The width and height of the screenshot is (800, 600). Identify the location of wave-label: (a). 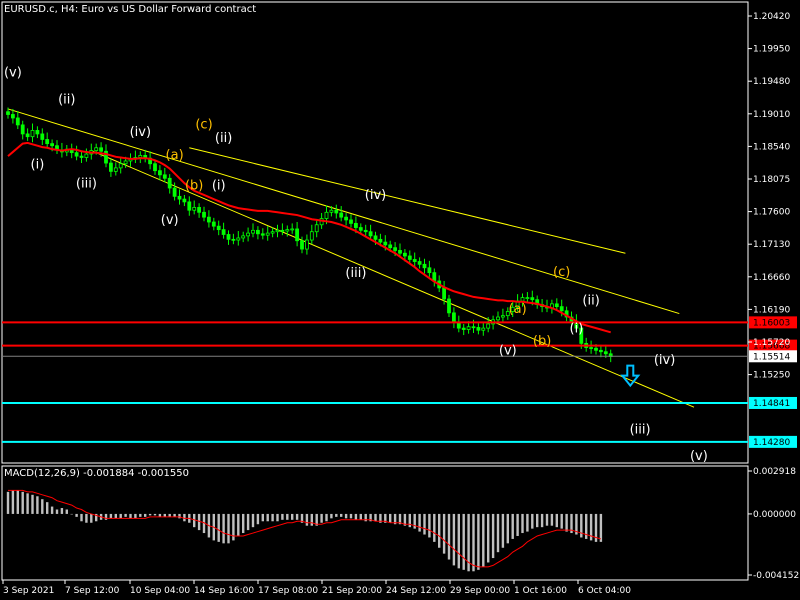
(518, 309).